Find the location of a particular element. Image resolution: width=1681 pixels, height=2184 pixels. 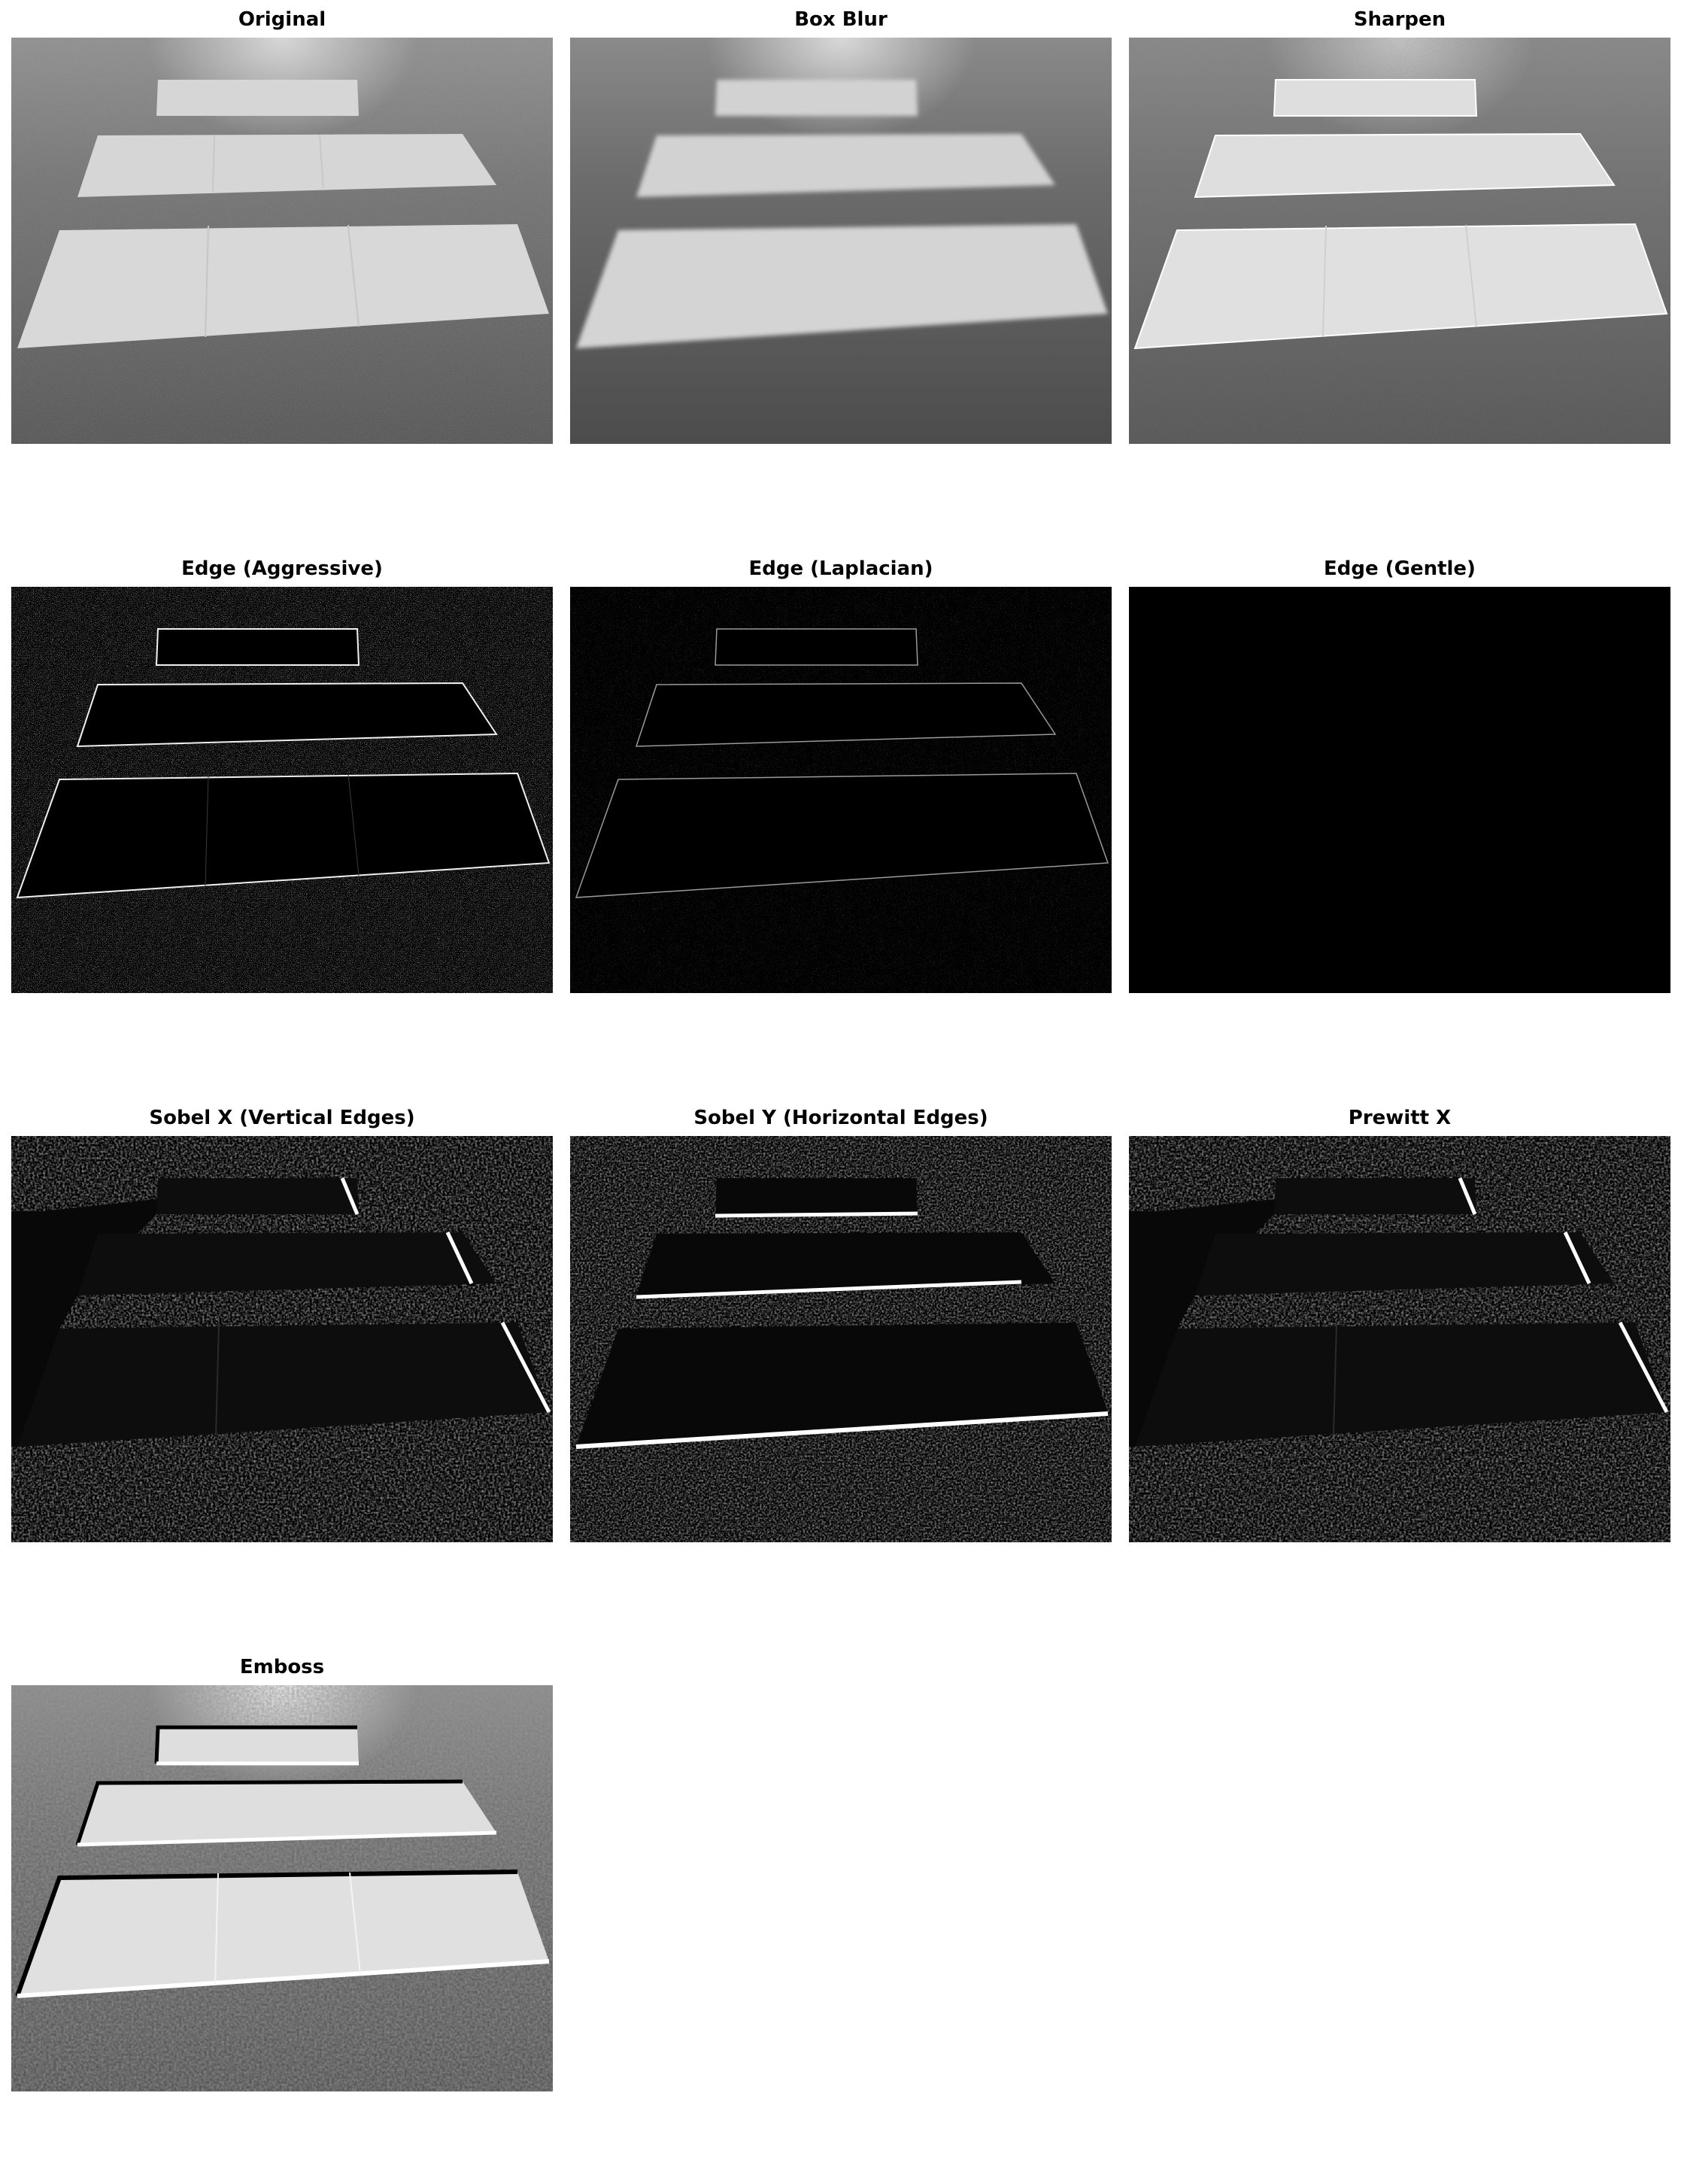

panel-title: Sharpen is located at coordinates (1399, 20).